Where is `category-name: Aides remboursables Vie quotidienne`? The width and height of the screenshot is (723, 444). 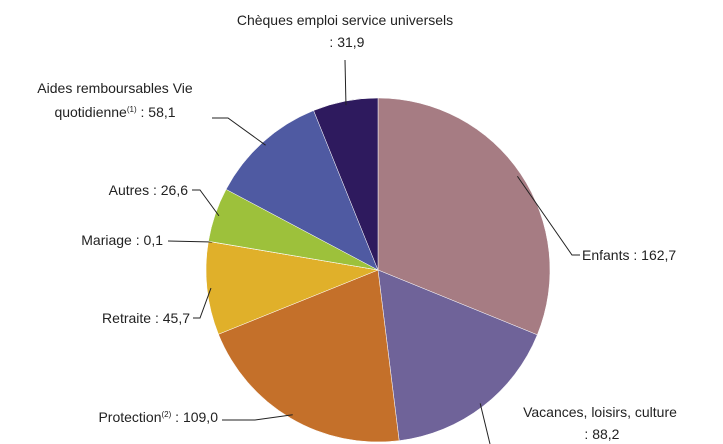 category-name: Aides remboursables Vie quotidienne is located at coordinates (115, 100).